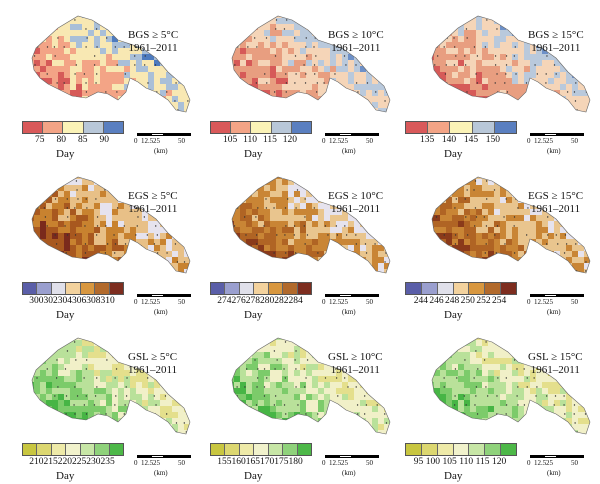 The width and height of the screenshot is (600, 484). What do you see at coordinates (181, 463) in the screenshot?
I see `scale-label: 50` at bounding box center [181, 463].